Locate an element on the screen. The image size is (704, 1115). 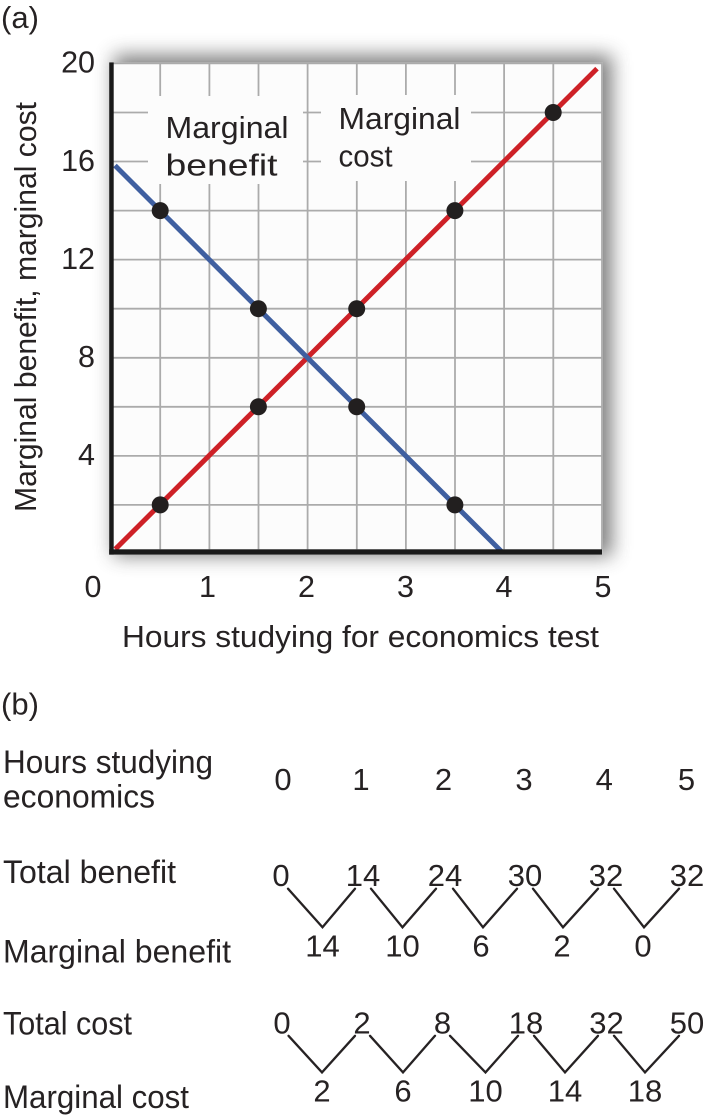
svg-text: (b) is located at coordinates (20, 704).